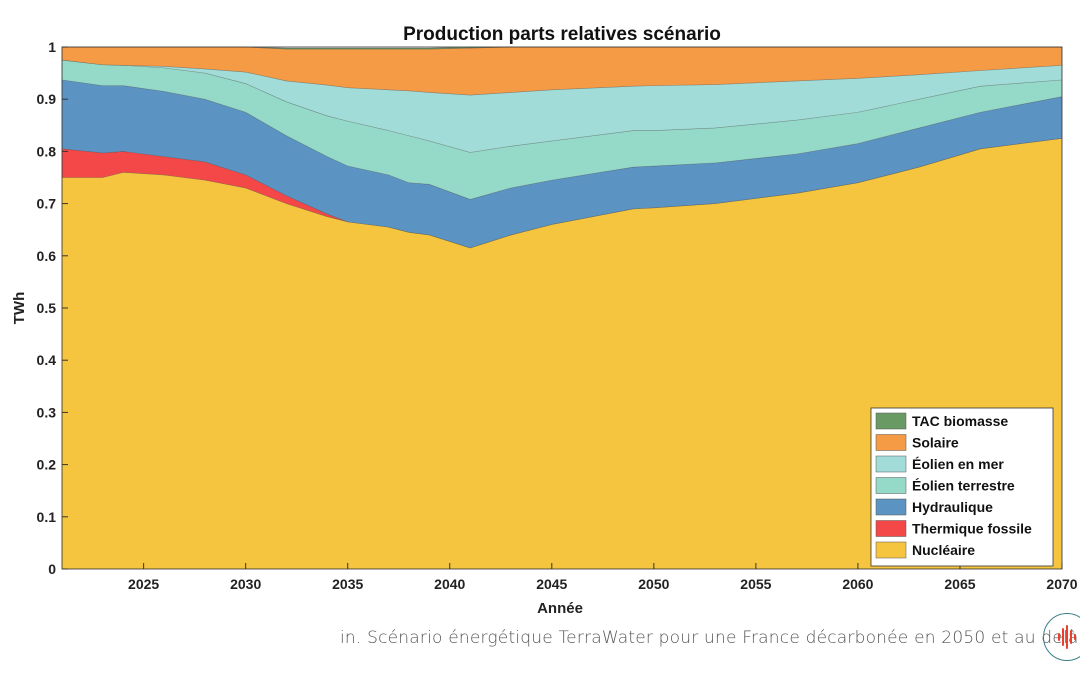  What do you see at coordinates (952, 507) in the screenshot?
I see `legend-label: Hydraulique` at bounding box center [952, 507].